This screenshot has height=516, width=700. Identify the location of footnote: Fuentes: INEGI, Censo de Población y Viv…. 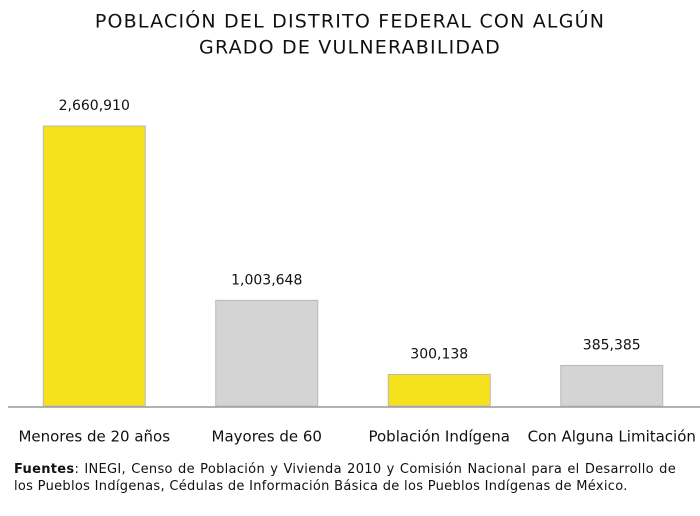
(345, 478).